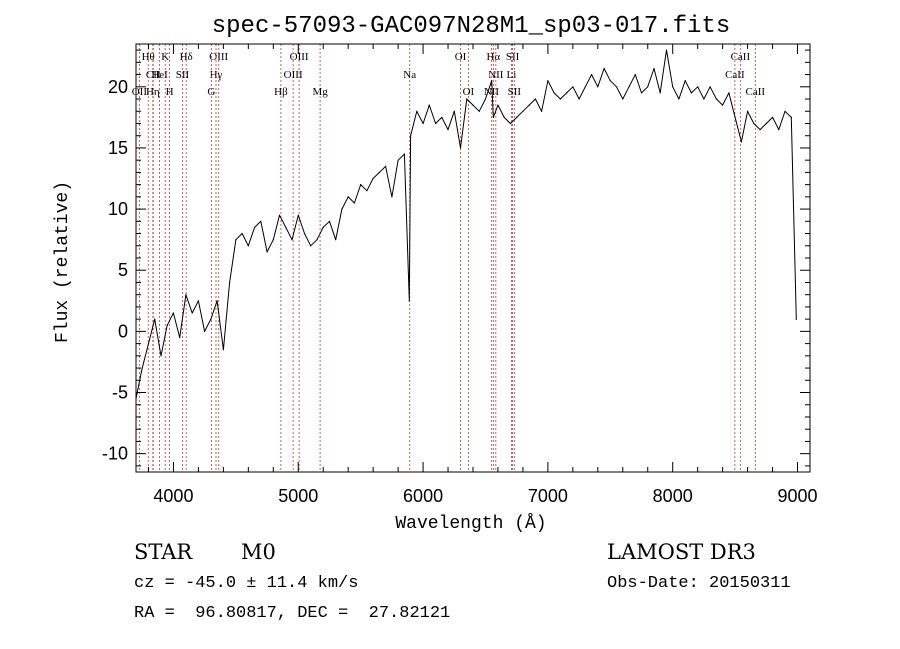 The image size is (900, 649). What do you see at coordinates (216, 75) in the screenshot?
I see `line-marker-label: Hγ` at bounding box center [216, 75].